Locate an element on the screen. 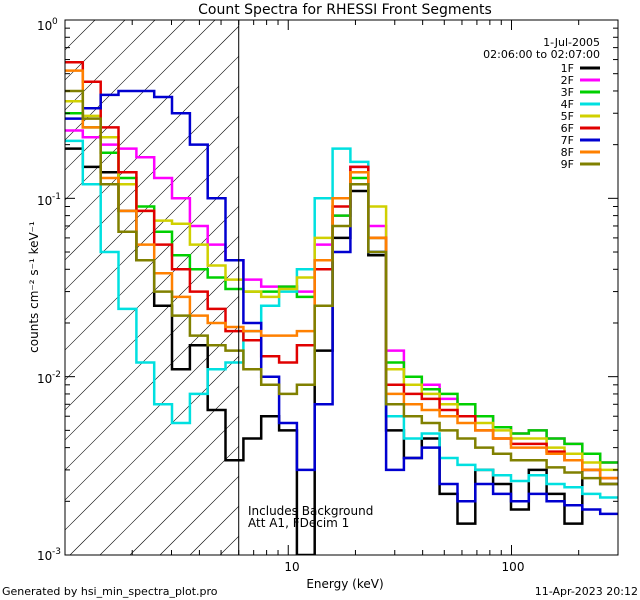 Image resolution: width=640 pixels, height=600 pixels. x-tick-label-10: 10 is located at coordinates (291, 567).